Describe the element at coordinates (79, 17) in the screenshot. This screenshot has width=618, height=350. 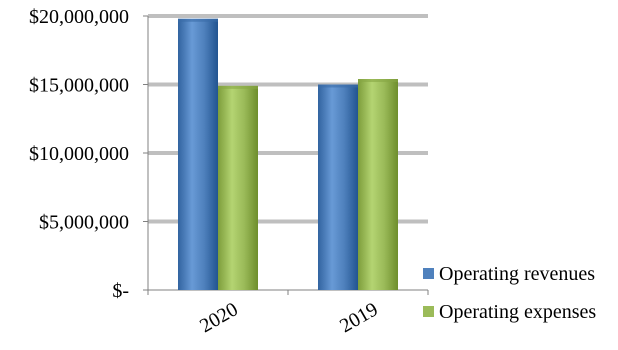
I see `y-tick-label: $20,000,000` at that location.